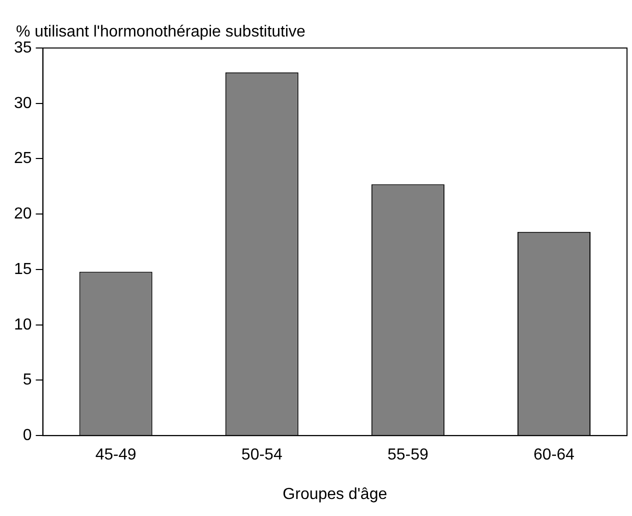  I want to click on x-tick-label: 50-54, so click(261, 455).